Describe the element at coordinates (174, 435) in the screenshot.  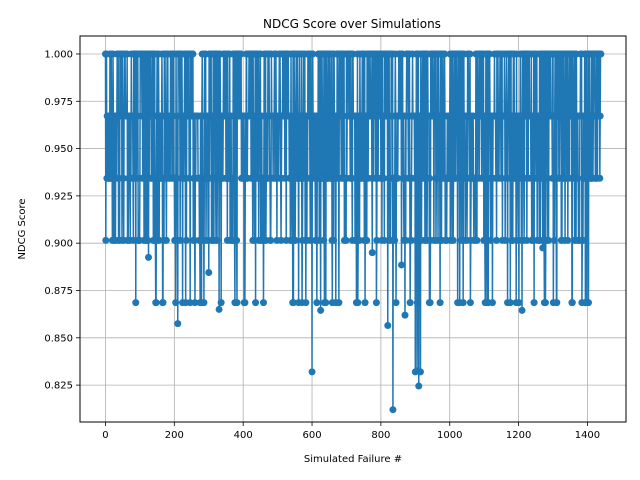
I see `x-tick-label: 200` at that location.